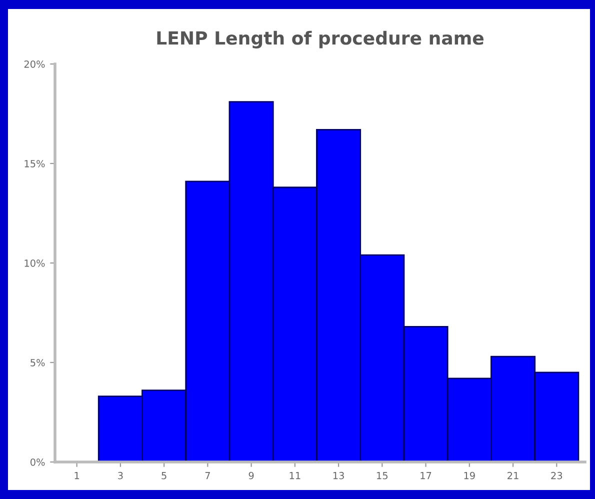 The width and height of the screenshot is (595, 499). I want to click on x-tick-label: 3, so click(120, 476).